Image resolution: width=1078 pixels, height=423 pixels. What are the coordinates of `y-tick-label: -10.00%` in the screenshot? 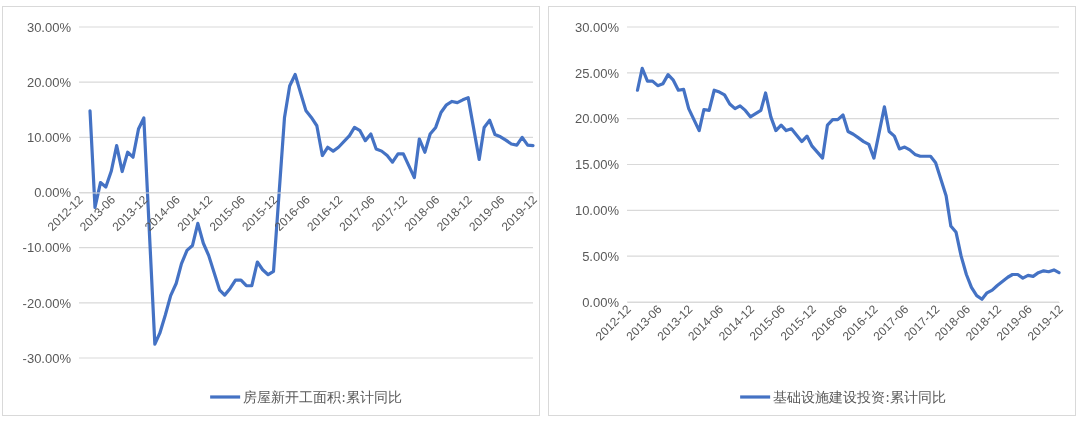 It's located at (47, 248).